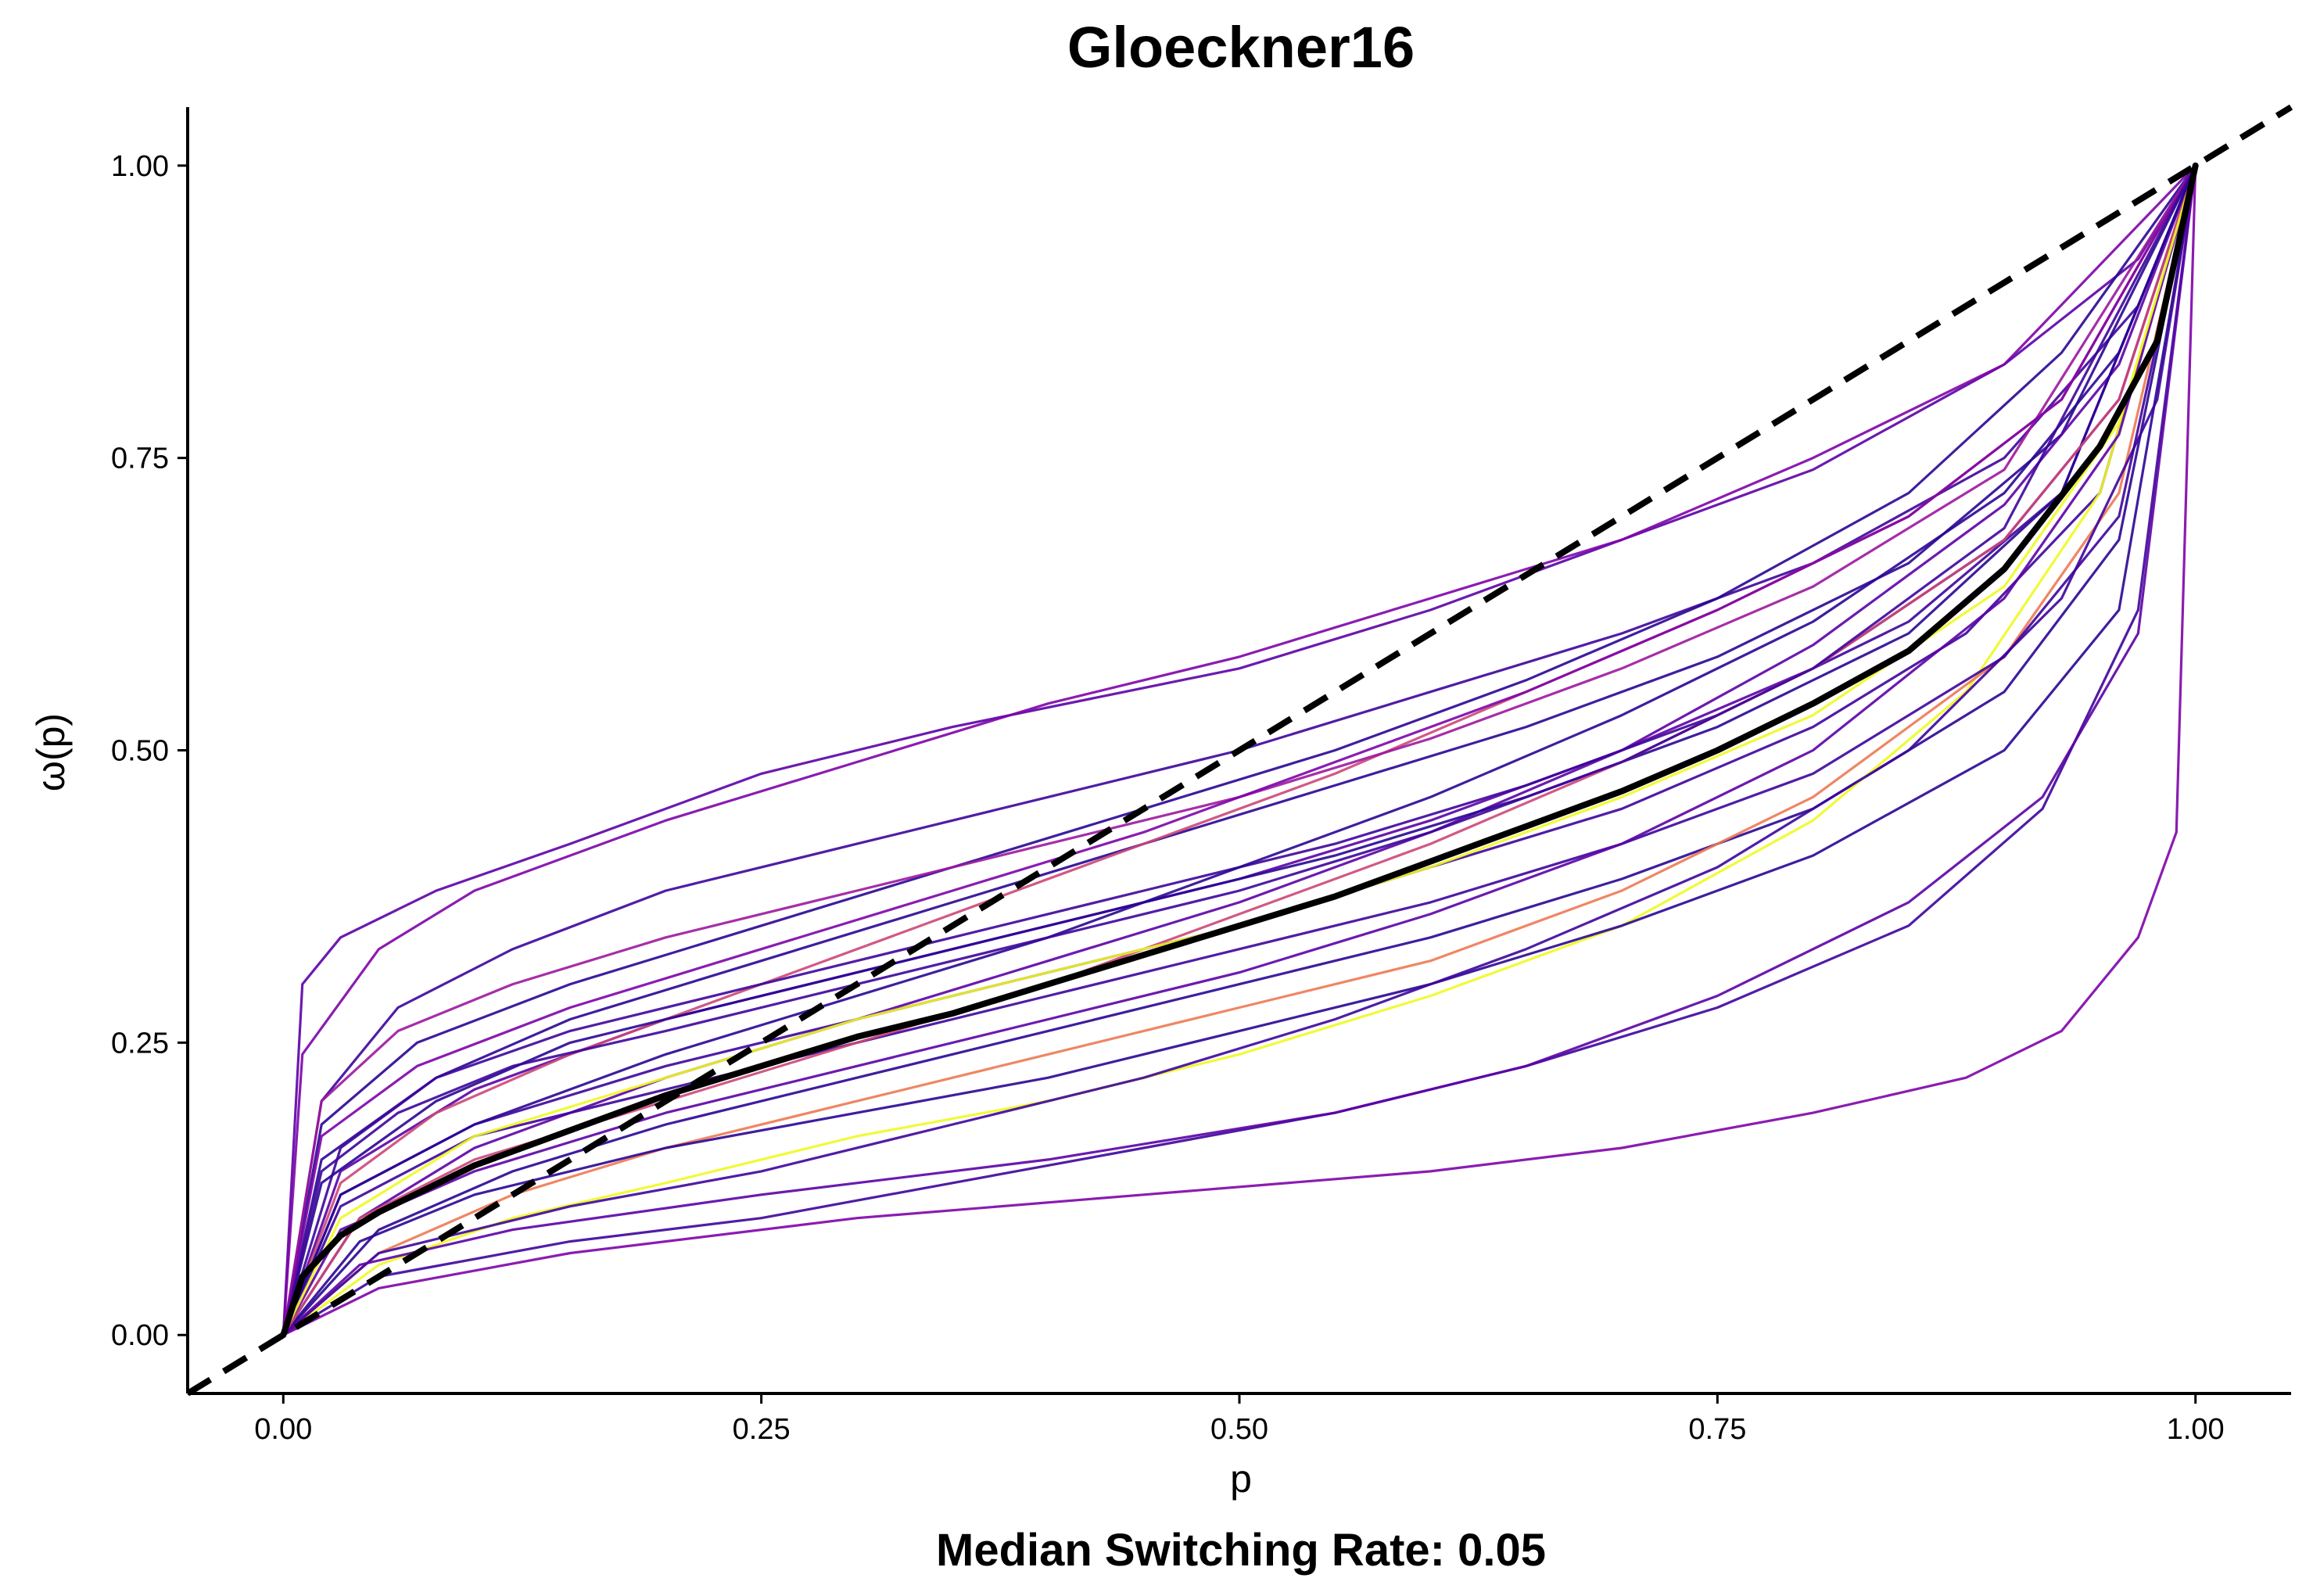 The width and height of the screenshot is (2313, 1596). I want to click on y-tick-label: 0.25, so click(140, 1043).